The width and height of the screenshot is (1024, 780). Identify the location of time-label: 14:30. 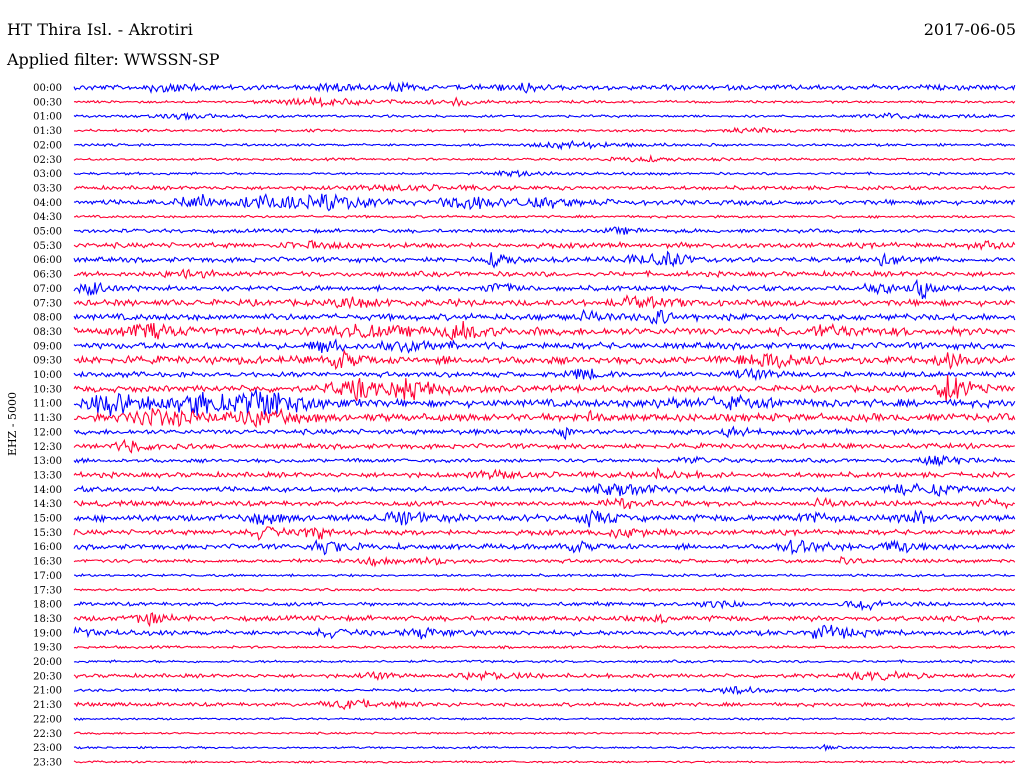
(47, 504).